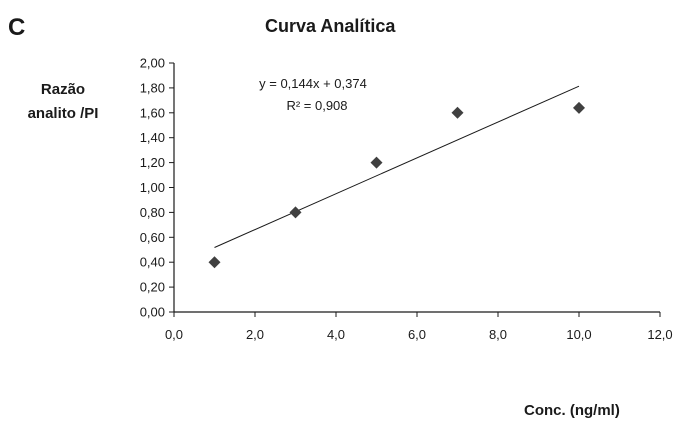 The image size is (678, 426). I want to click on x-tick-label: 0,0, so click(174, 334).